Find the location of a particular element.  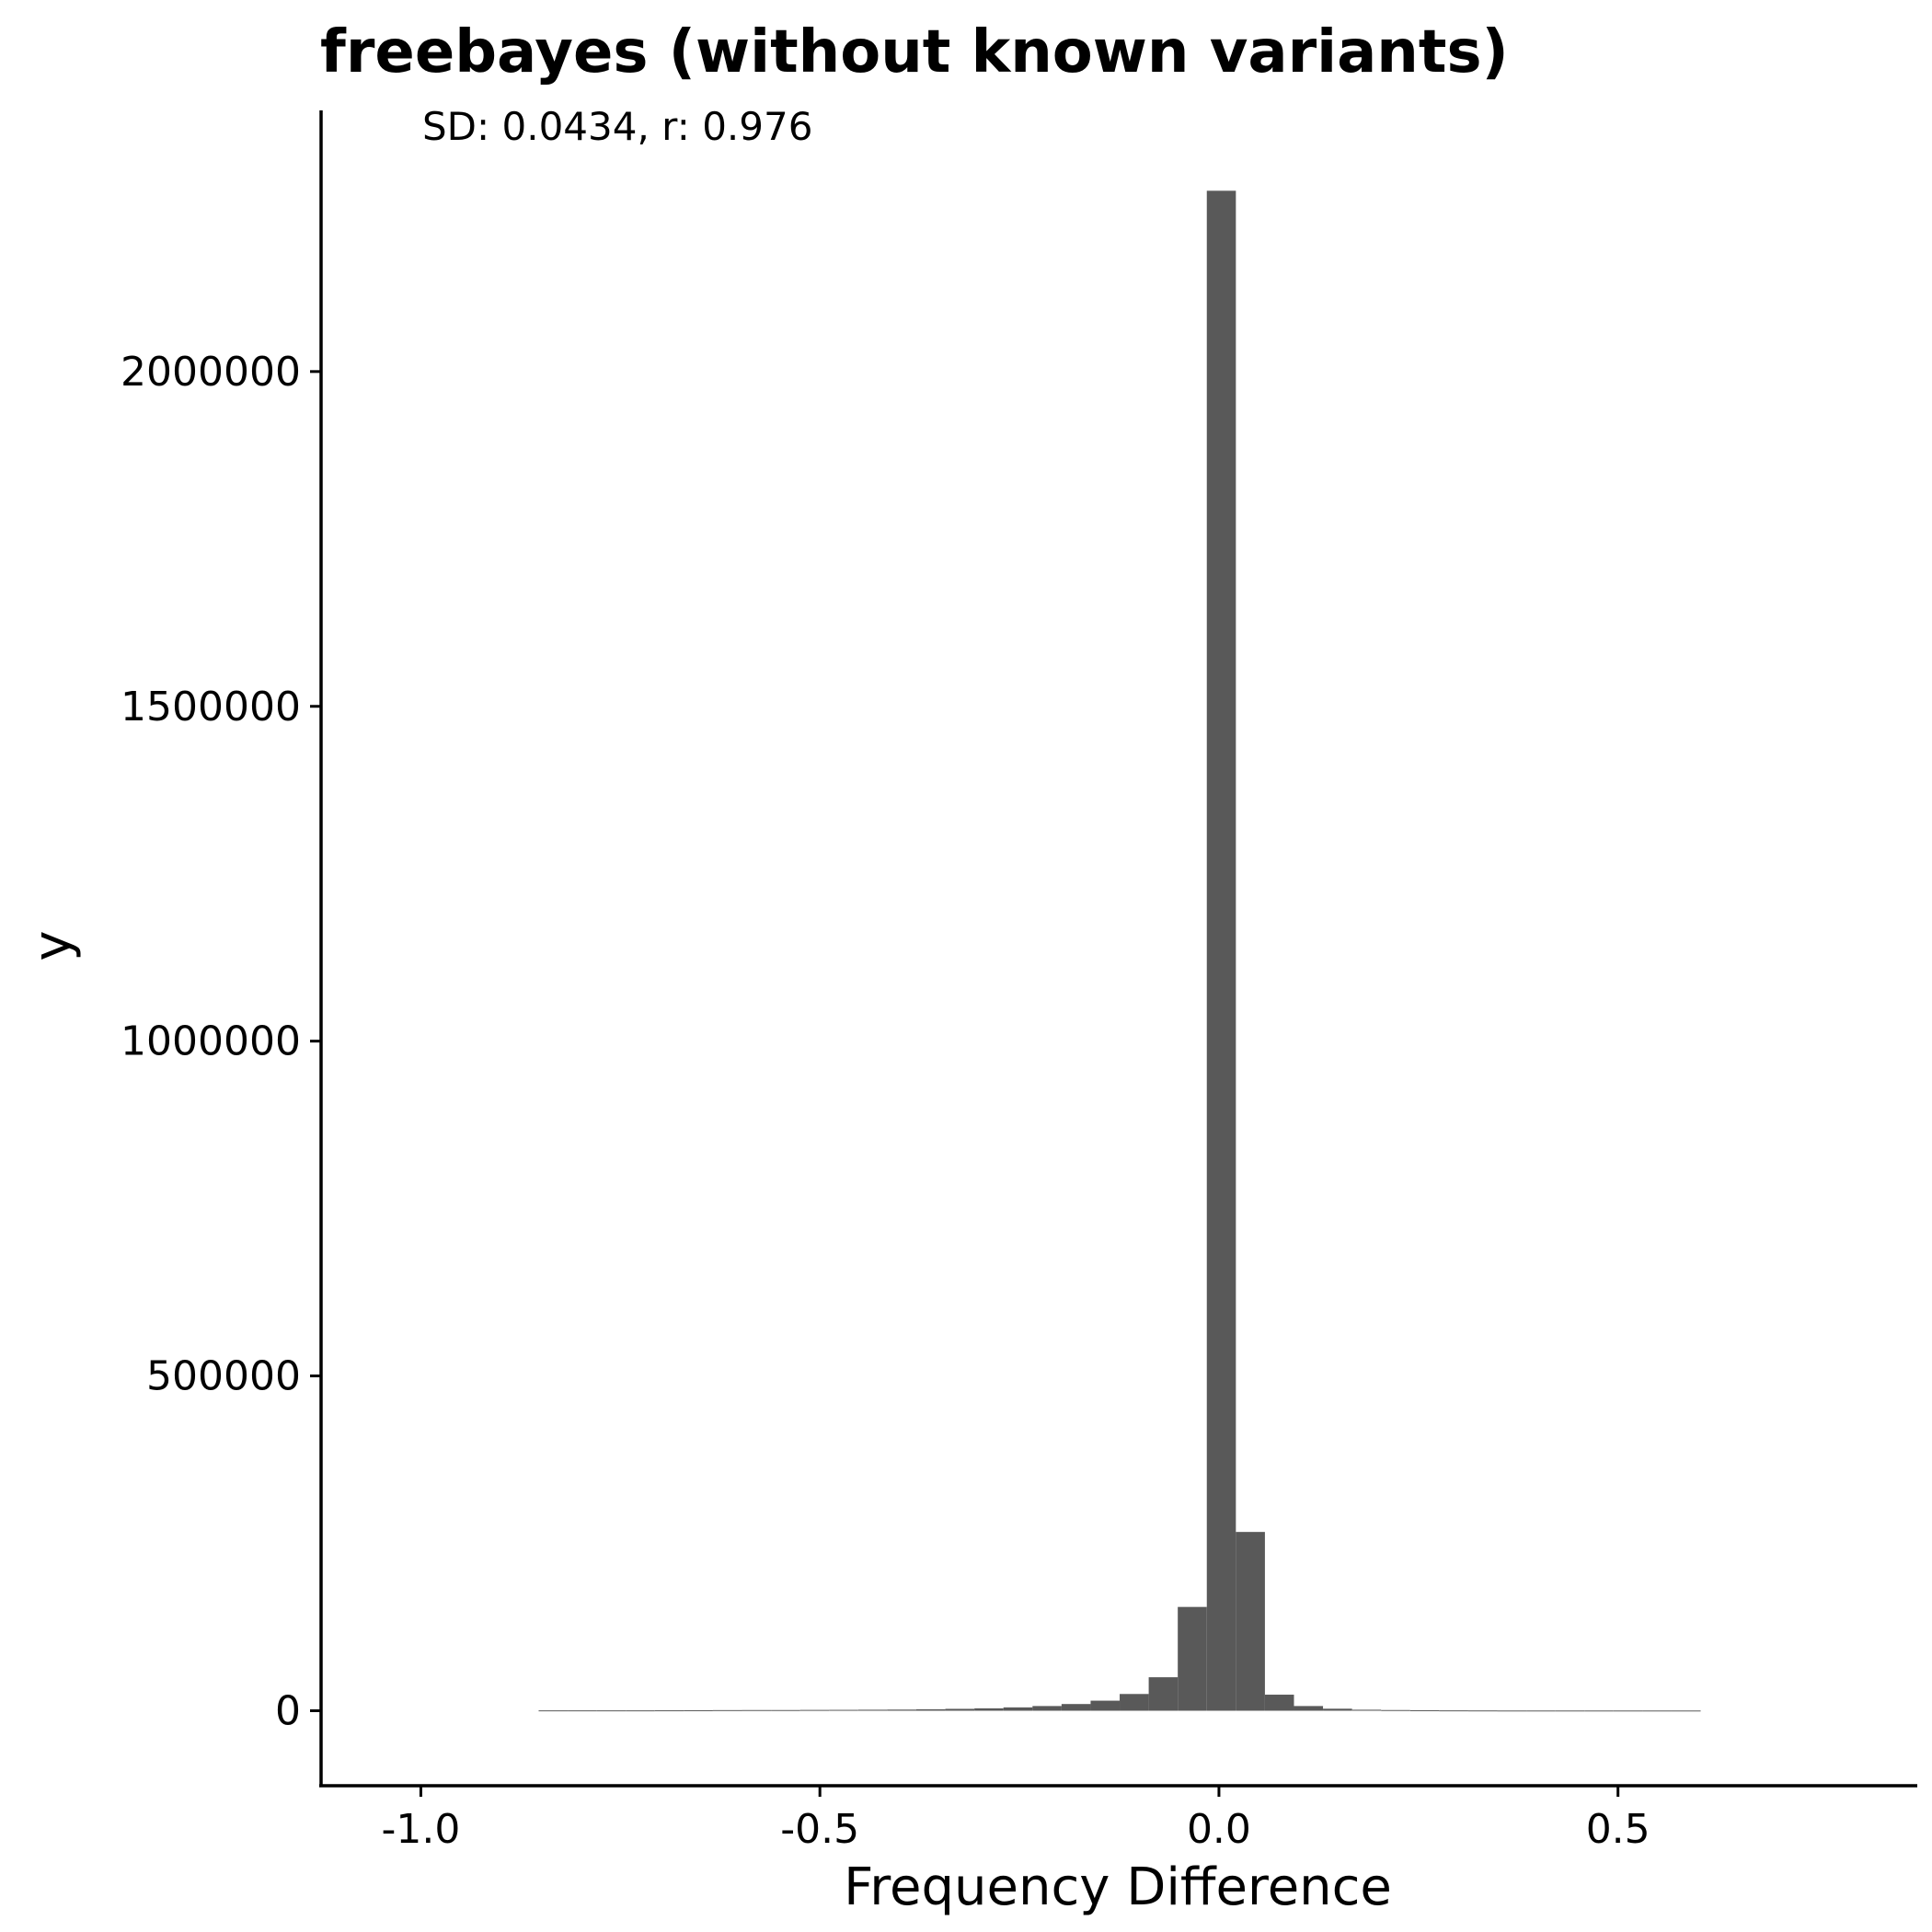

y-axis-label: y is located at coordinates (53, 945).